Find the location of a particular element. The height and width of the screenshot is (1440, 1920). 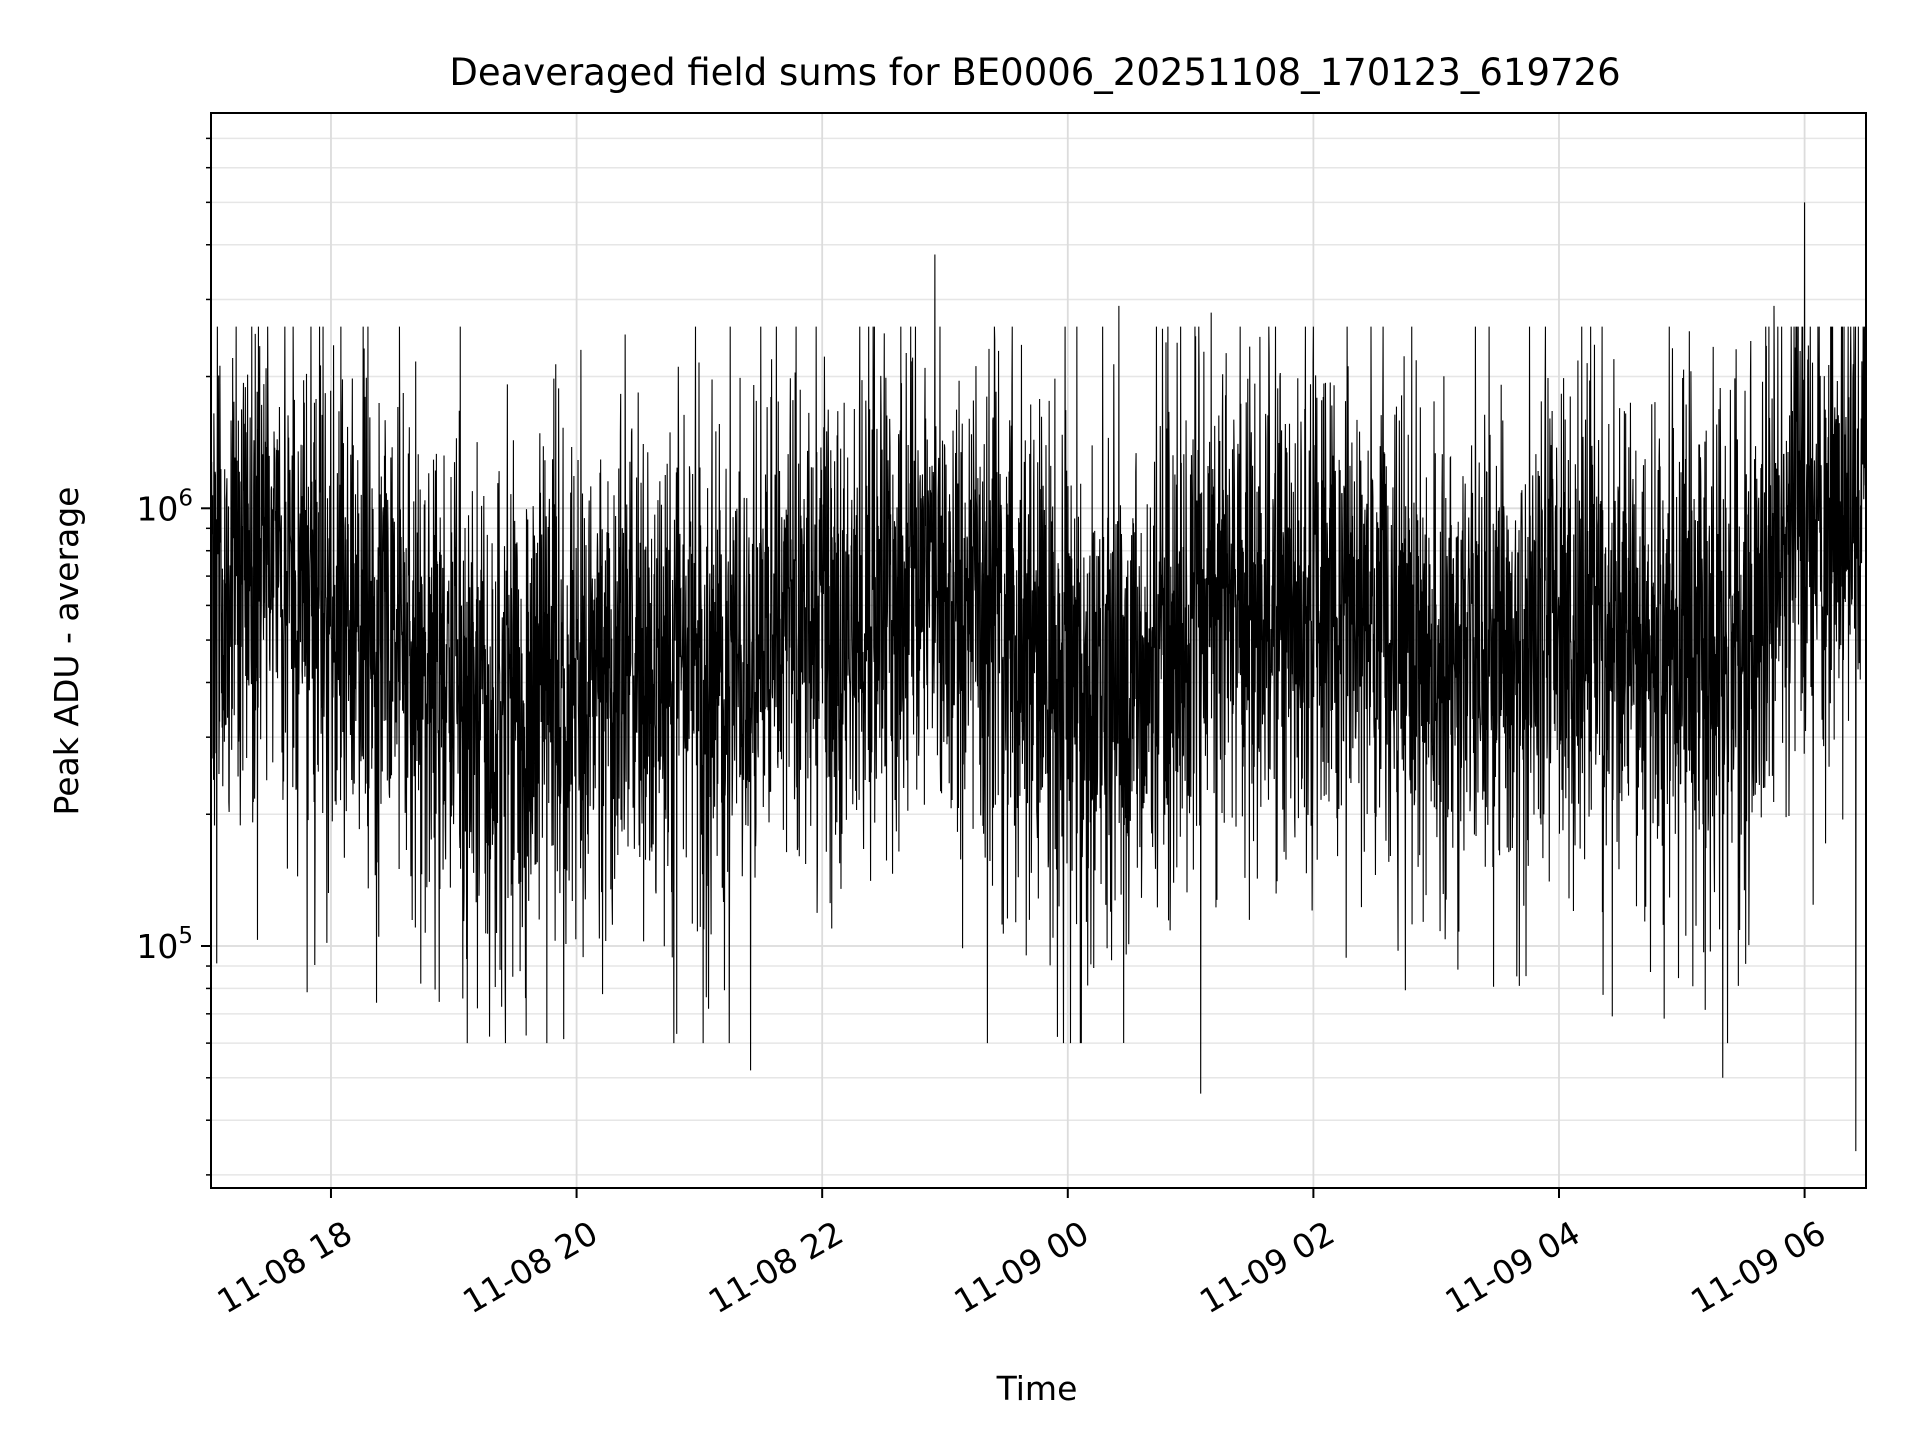

x-tick-label: 11-08 20 is located at coordinates (530, 1267).